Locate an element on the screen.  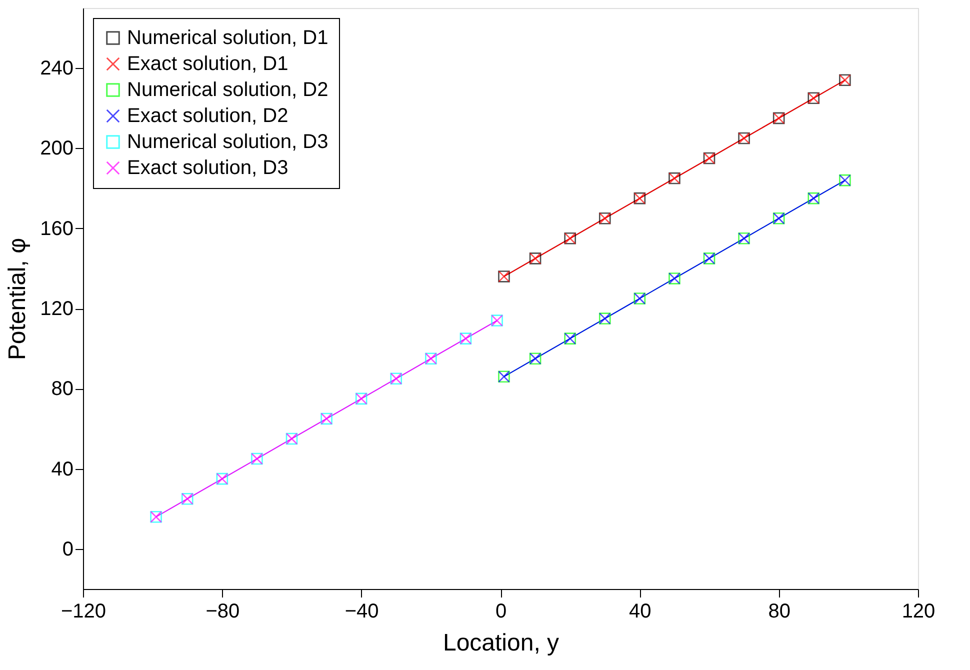
x-tick-label: 120 is located at coordinates (919, 611).